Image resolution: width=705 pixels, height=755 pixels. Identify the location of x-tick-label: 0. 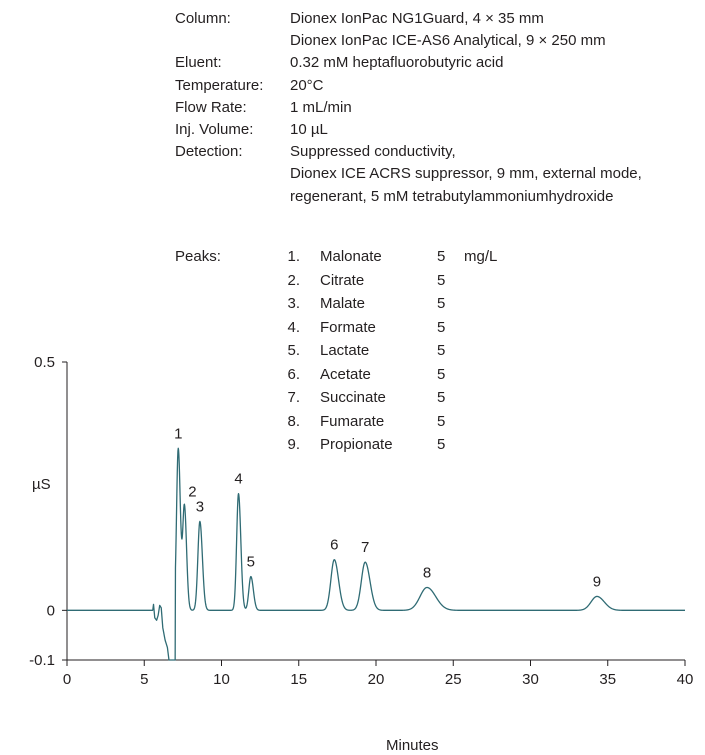
(67, 679).